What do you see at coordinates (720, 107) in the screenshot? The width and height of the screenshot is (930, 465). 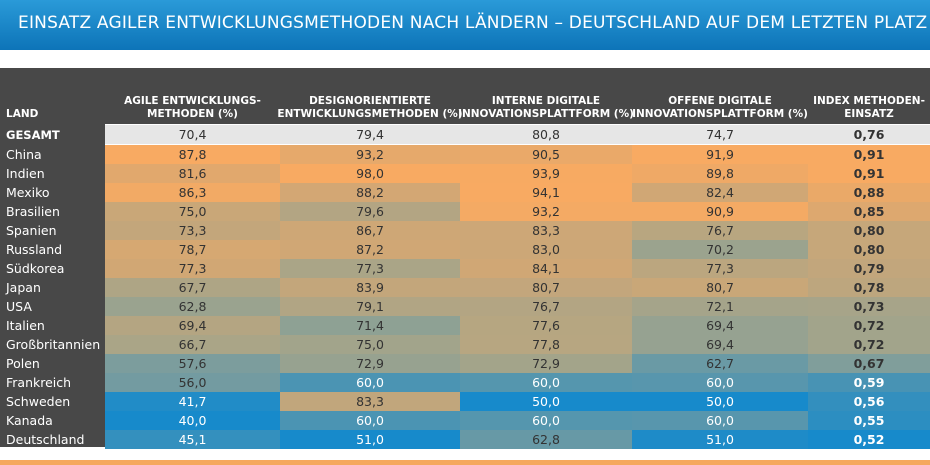 I see `column-header: OFFENE DIGITALE INNOVATIONSPLATTFORM (%)` at bounding box center [720, 107].